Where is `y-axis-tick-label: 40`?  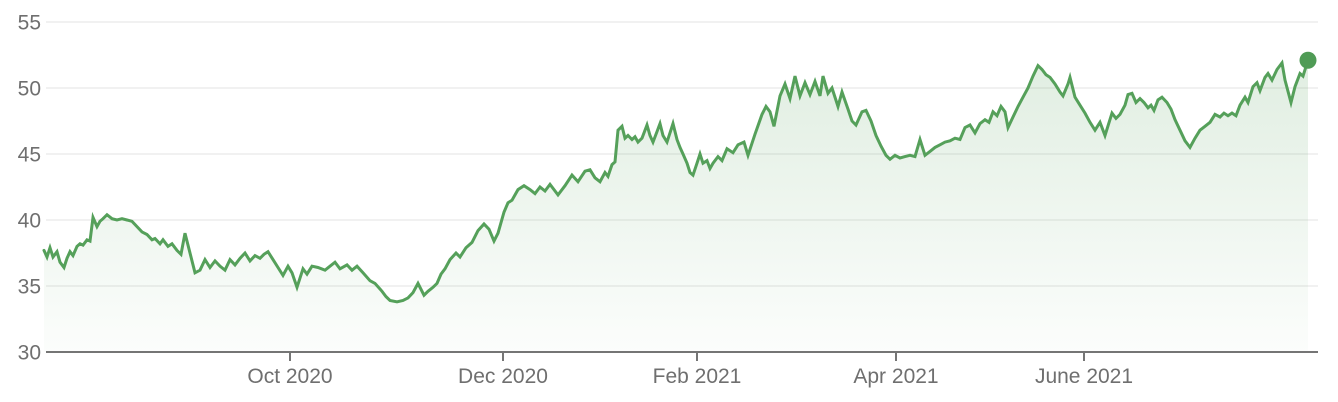
y-axis-tick-label: 40 is located at coordinates (29, 221).